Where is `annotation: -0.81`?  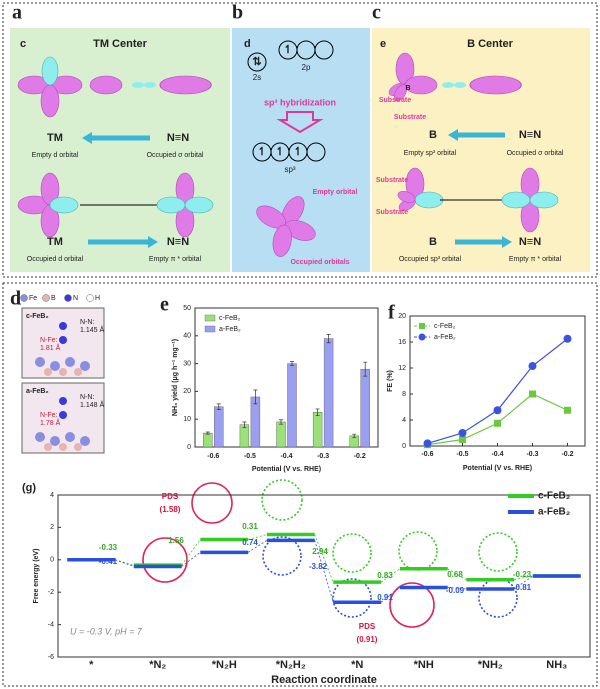
annotation: -0.81 is located at coordinates (522, 587).